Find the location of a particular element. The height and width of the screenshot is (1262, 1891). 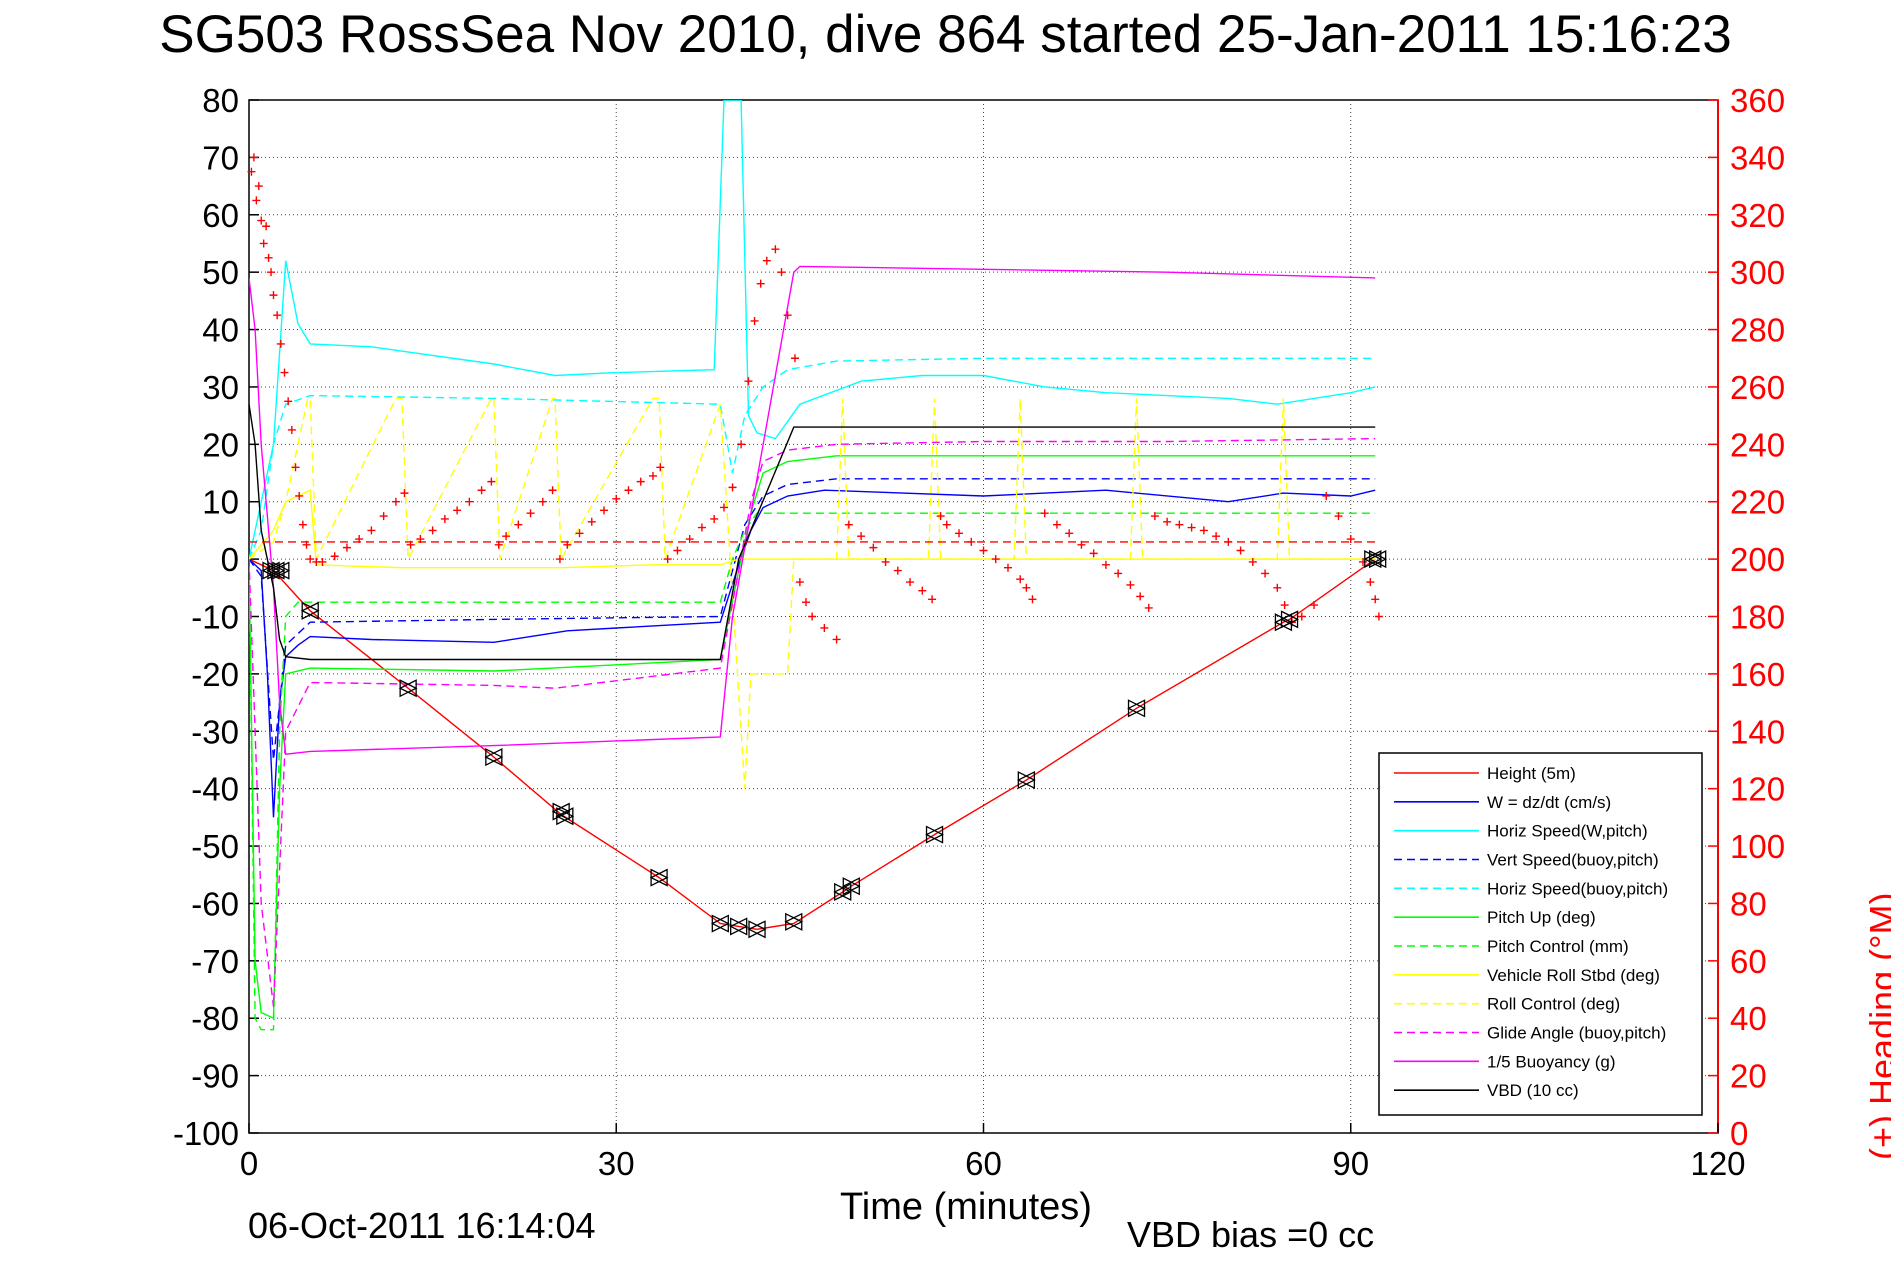

y-right-tick-label: 300 is located at coordinates (1757, 272).